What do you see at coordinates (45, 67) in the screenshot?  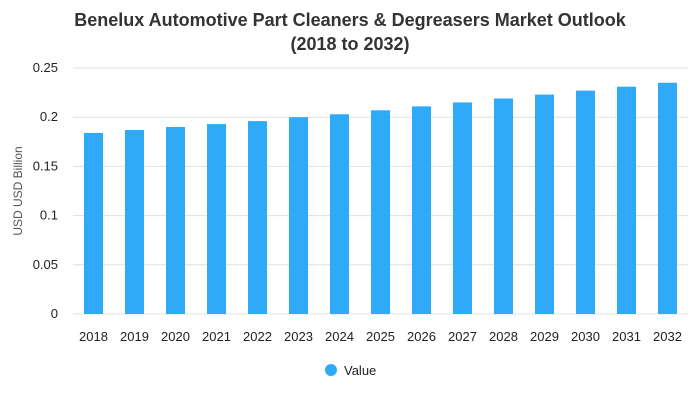 I see `y-tick-label: 0.25` at bounding box center [45, 67].